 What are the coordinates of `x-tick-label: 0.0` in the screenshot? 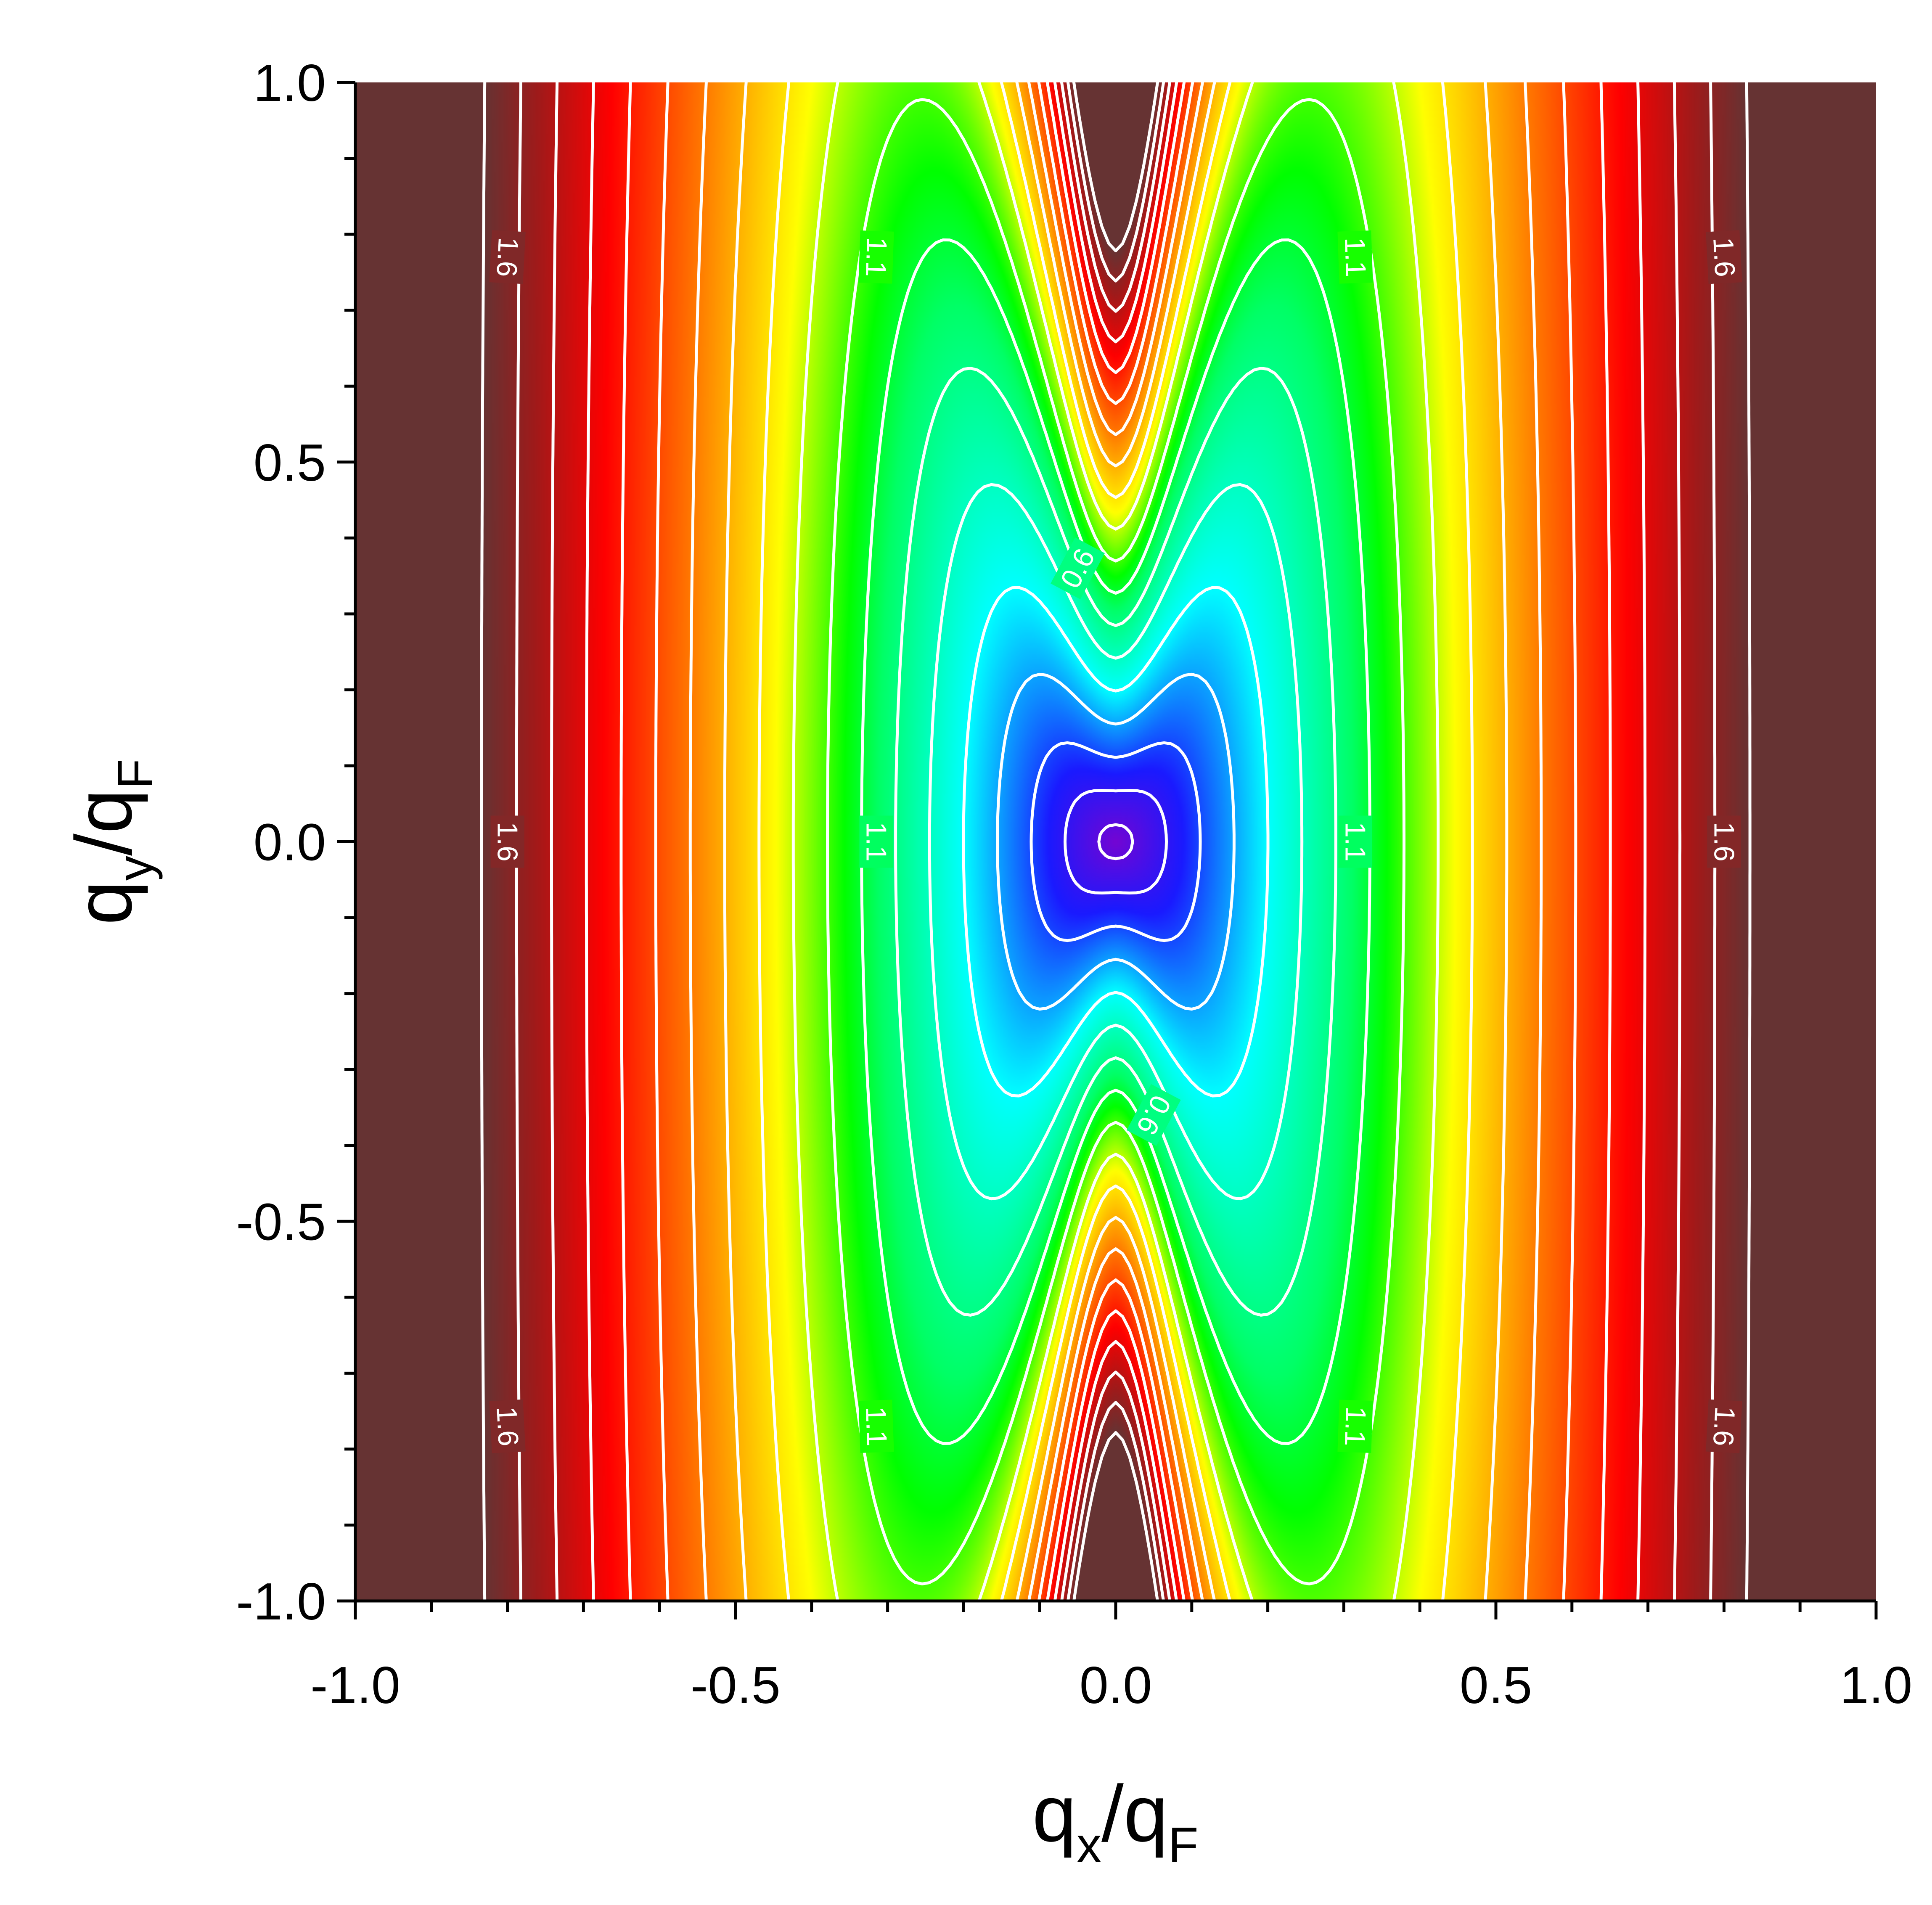 It's located at (1116, 1685).